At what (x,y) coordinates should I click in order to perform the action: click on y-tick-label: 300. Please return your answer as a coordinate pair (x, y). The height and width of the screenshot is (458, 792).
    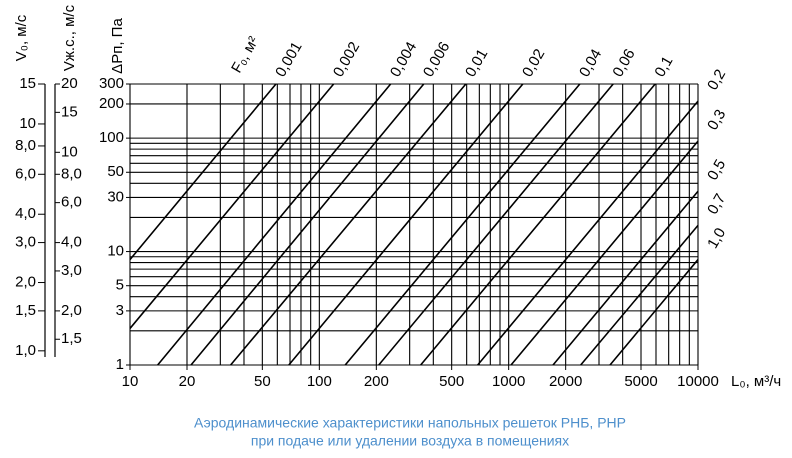
    Looking at the image, I should click on (111, 83).